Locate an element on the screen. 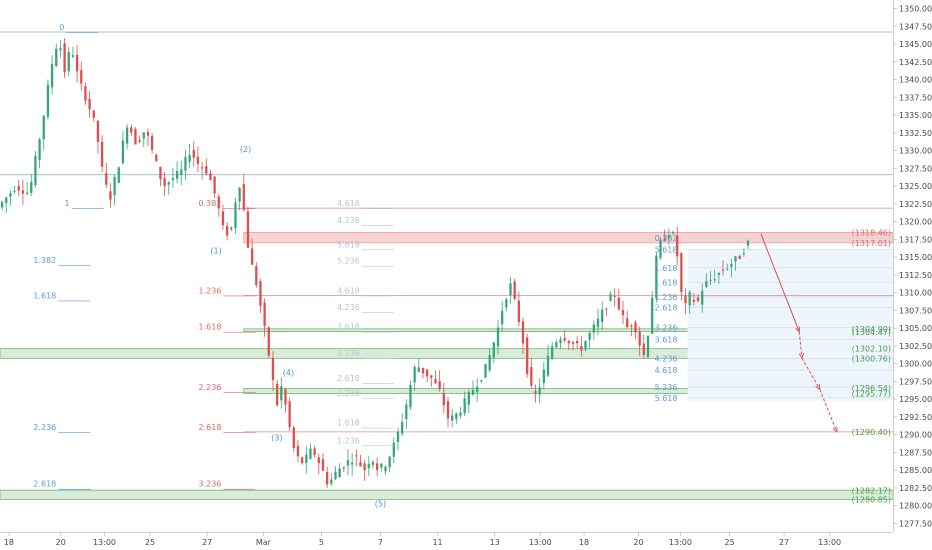  x-tick-label-8: 11 is located at coordinates (437, 542).